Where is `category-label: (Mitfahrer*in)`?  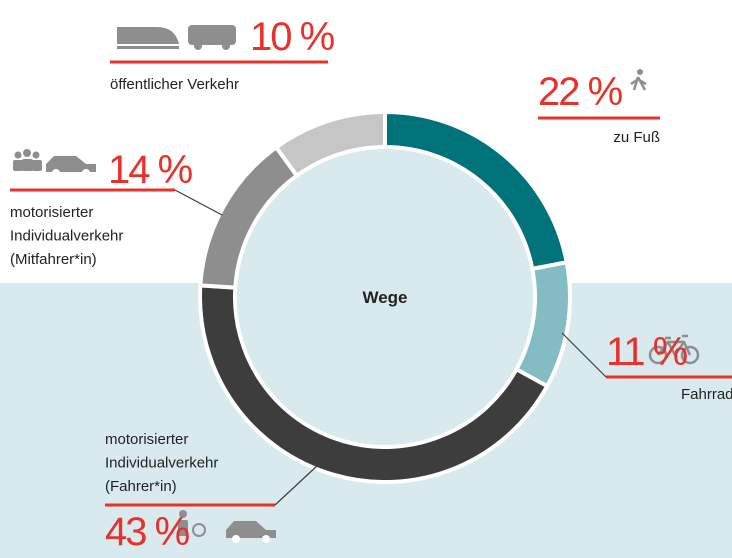
category-label: (Mitfahrer*in) is located at coordinates (53, 259).